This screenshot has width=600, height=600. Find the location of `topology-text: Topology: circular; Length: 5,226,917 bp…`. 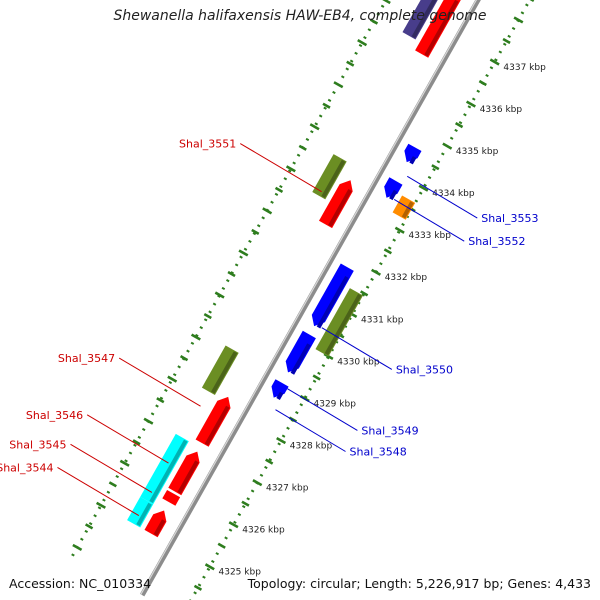

topology-text: Topology: circular; Length: 5,226,917 bp… is located at coordinates (419, 583).